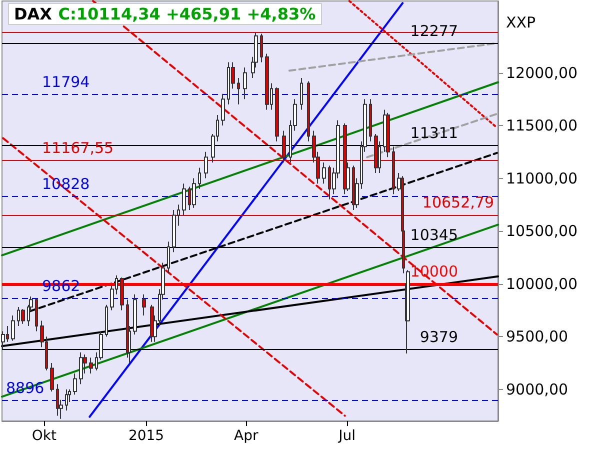 This screenshot has height=450, width=595. I want to click on ref-line-label: 10345, so click(434, 235).